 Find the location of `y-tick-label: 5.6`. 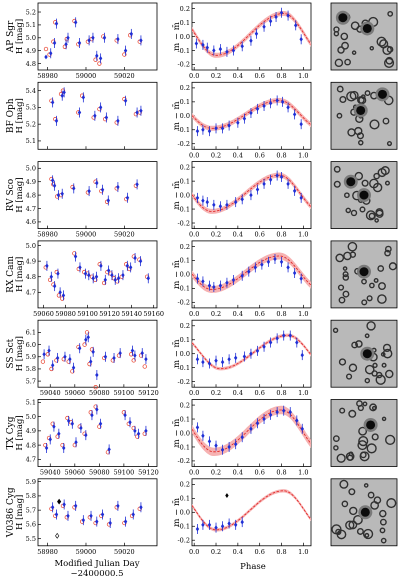

y-tick-label: 5.6 is located at coordinates (31, 525).